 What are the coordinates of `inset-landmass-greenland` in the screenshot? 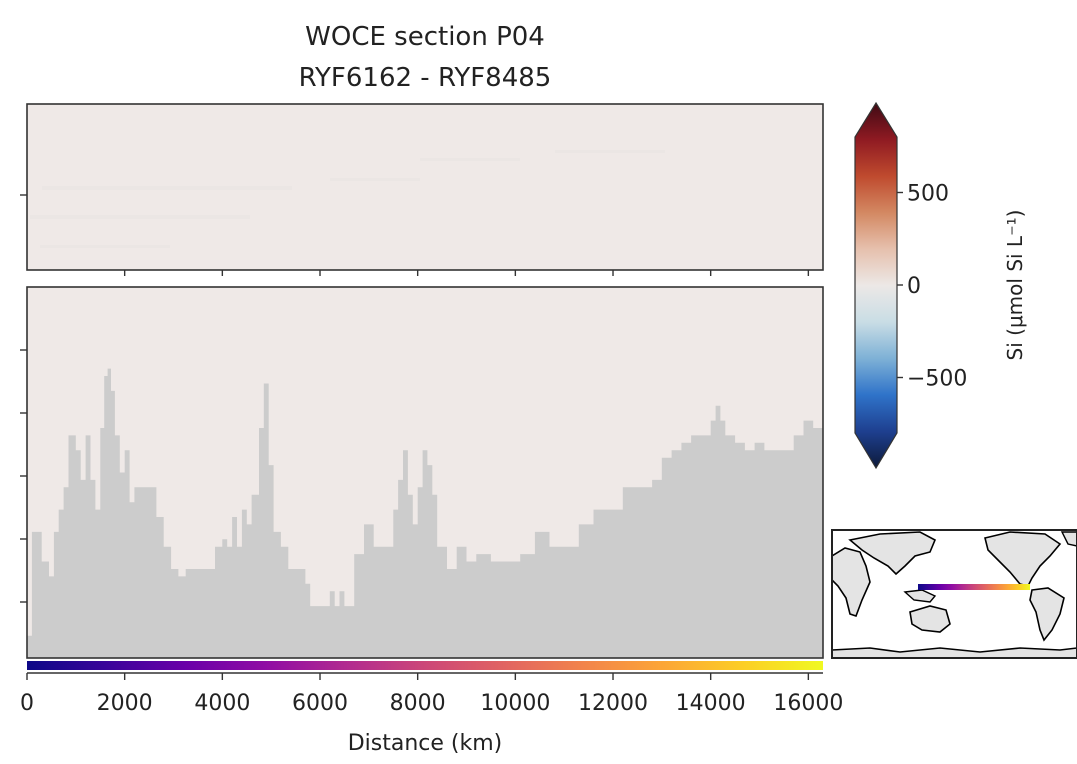 It's located at (1068, 539).